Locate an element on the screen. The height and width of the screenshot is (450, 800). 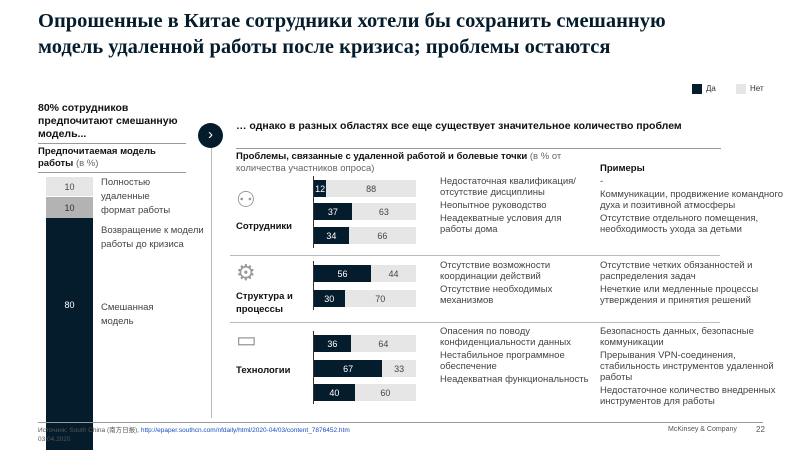
bar-row: 12 88 is located at coordinates (365, 188).